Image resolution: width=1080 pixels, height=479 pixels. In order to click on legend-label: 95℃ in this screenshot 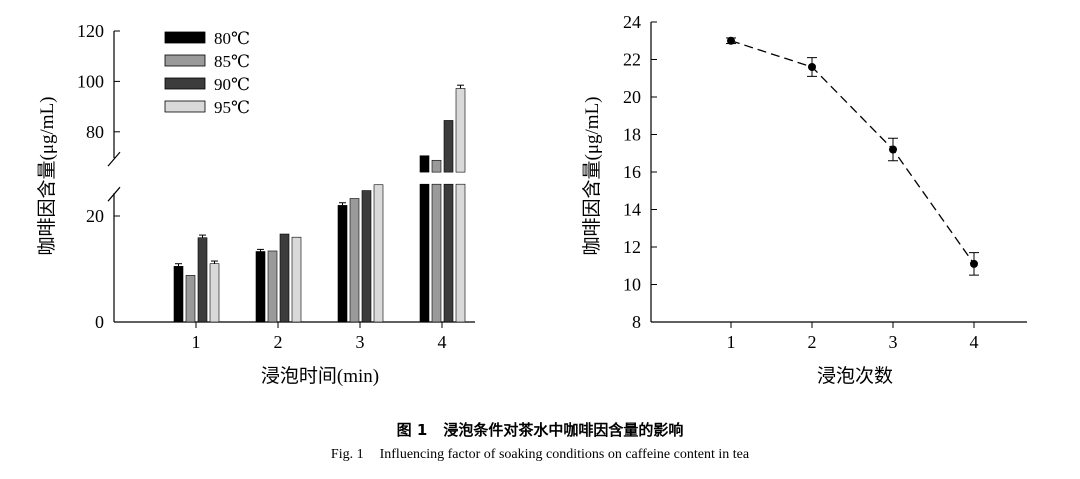, I will do `click(232, 107)`.